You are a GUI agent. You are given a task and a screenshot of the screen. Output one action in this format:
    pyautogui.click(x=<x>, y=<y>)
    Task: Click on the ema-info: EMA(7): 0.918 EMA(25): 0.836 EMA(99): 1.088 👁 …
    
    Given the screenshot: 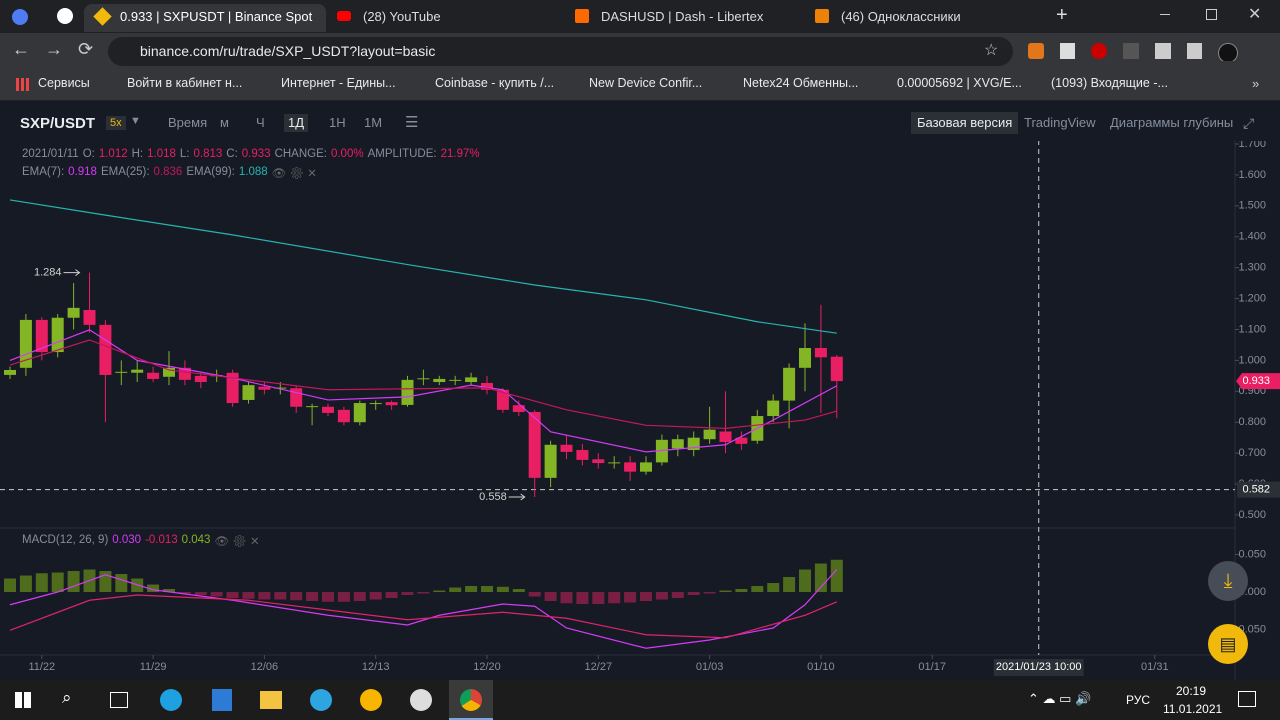 What is the action you would take?
    pyautogui.click(x=169, y=173)
    